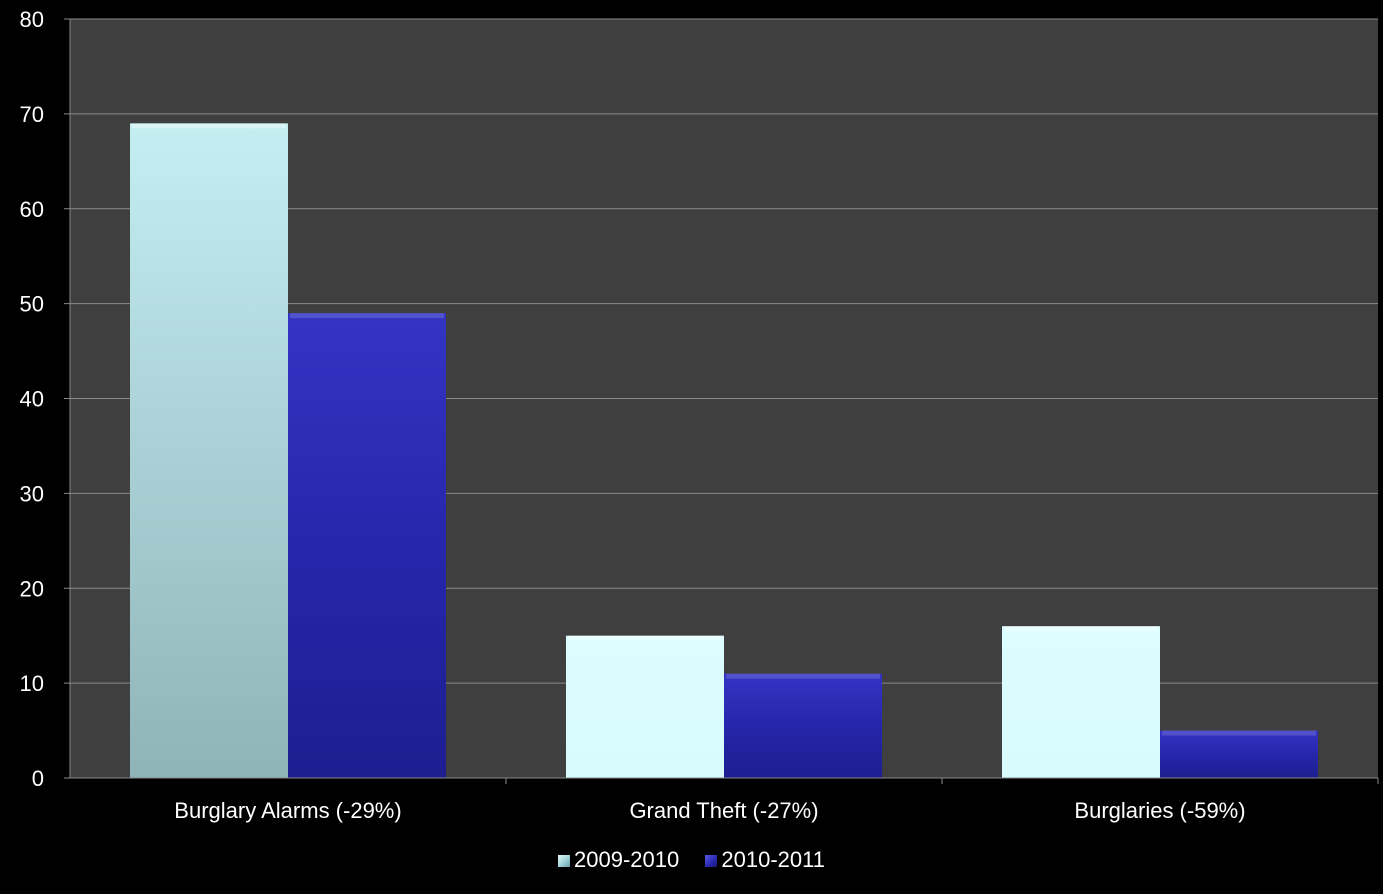 The height and width of the screenshot is (894, 1383). What do you see at coordinates (32, 399) in the screenshot?
I see `y-tick-label: 40` at bounding box center [32, 399].